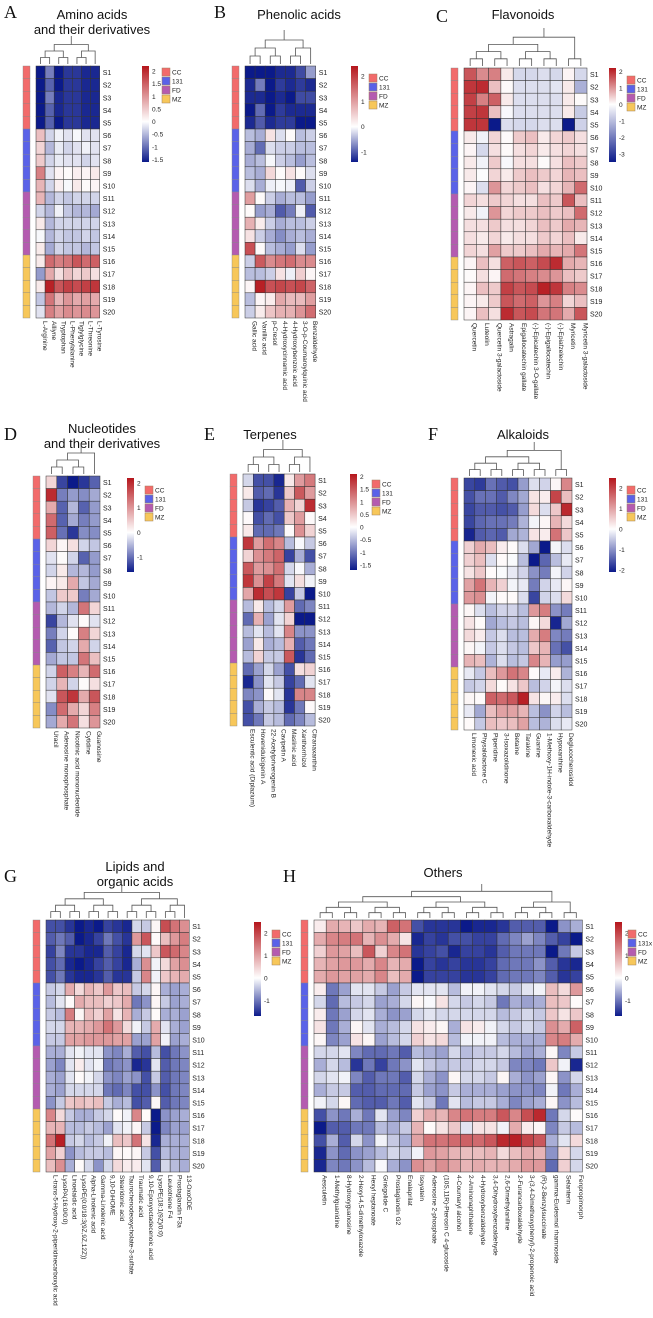 The height and width of the screenshot is (1318, 653). I want to click on row-label: S17, so click(581, 687).